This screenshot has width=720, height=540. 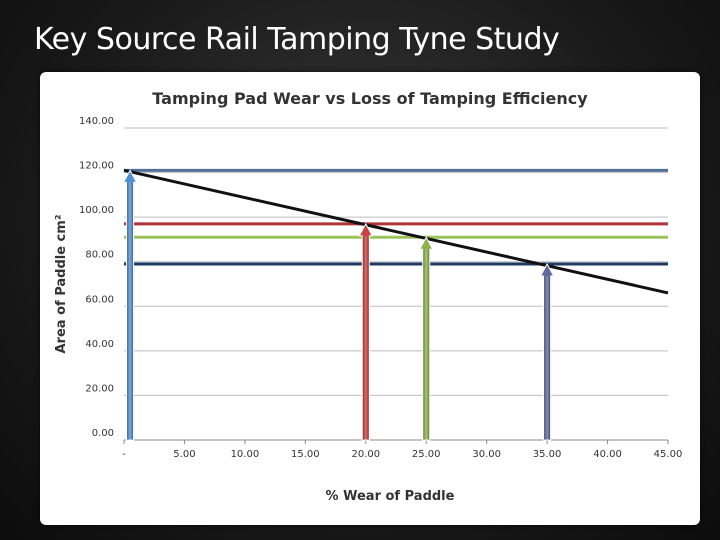 I want to click on y-tick-label: 120.00, so click(x=96, y=166).